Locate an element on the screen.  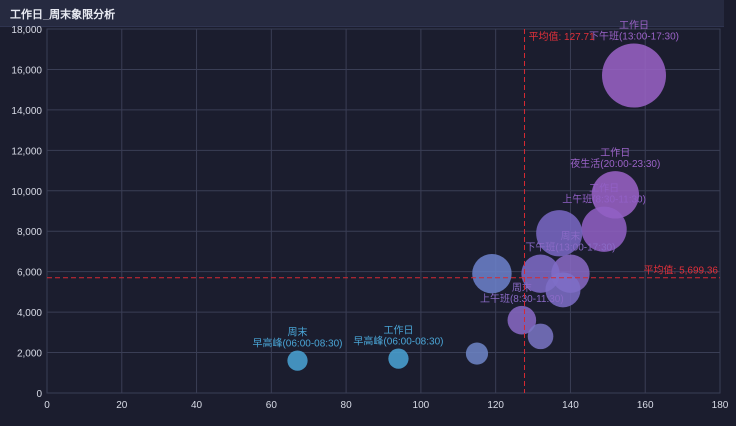
y-tick-label: 2,000 is located at coordinates (29, 354).